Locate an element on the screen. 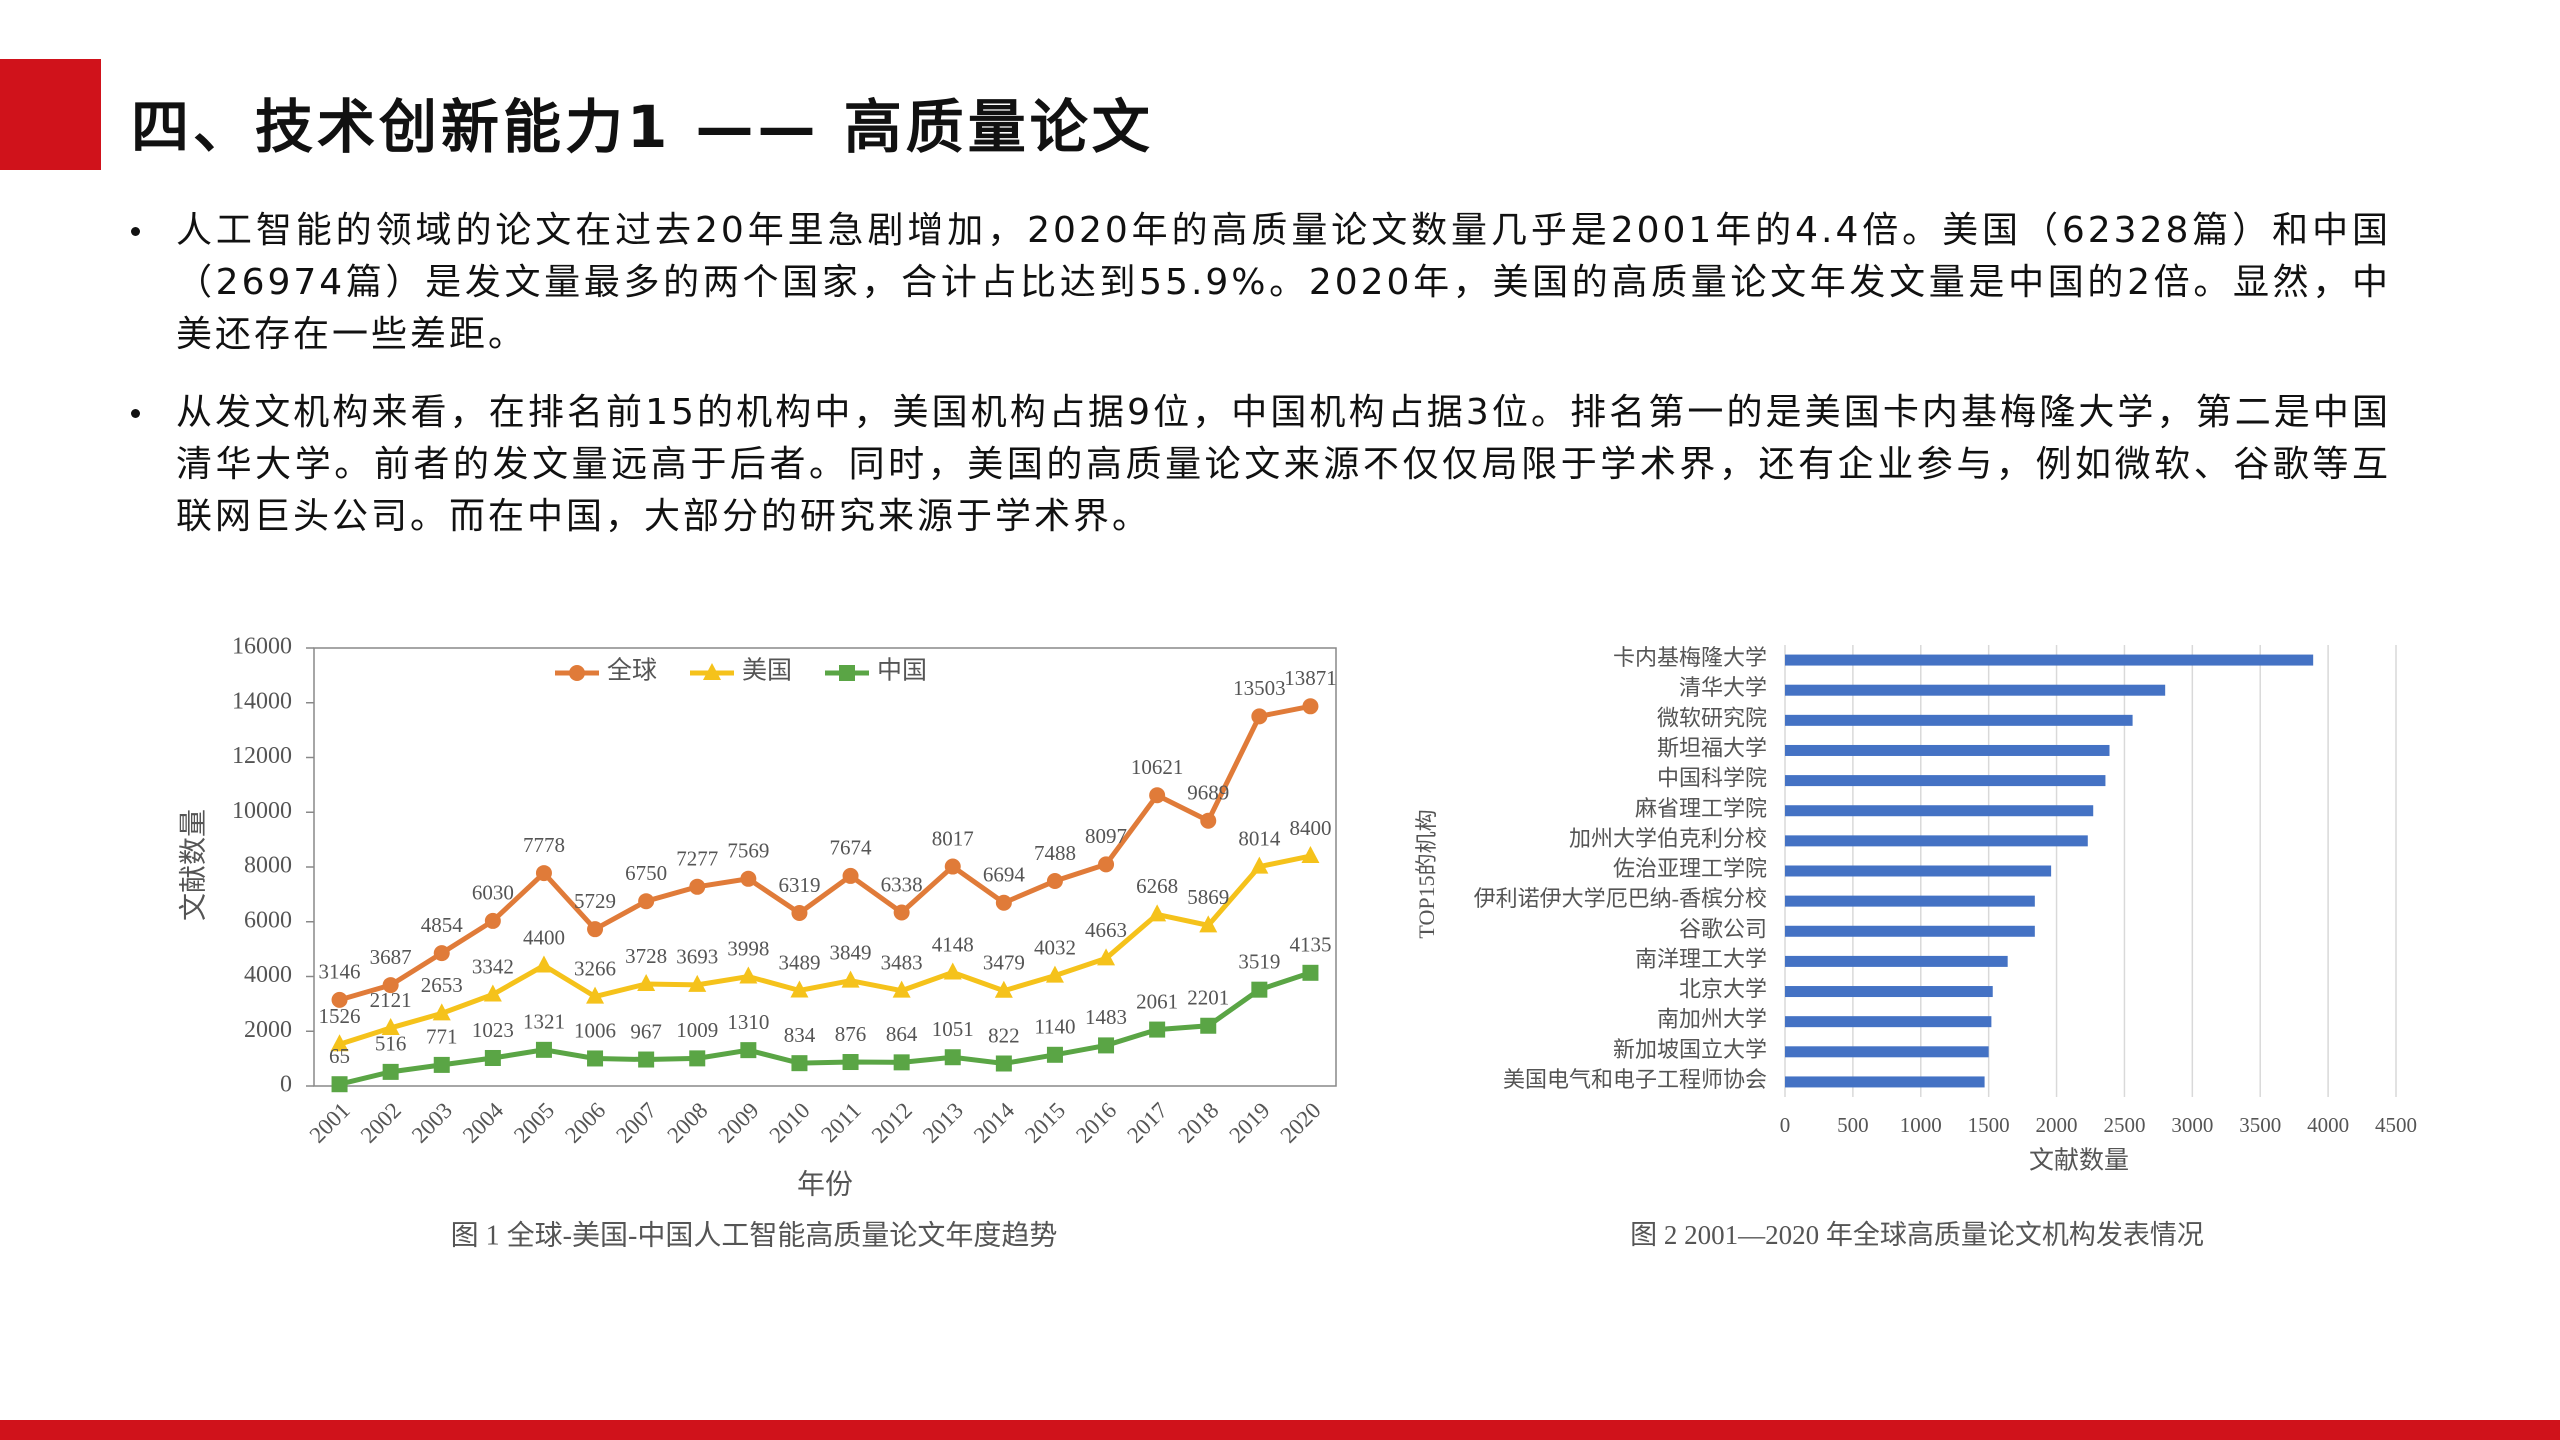  data-label: 6750 is located at coordinates (646, 873).